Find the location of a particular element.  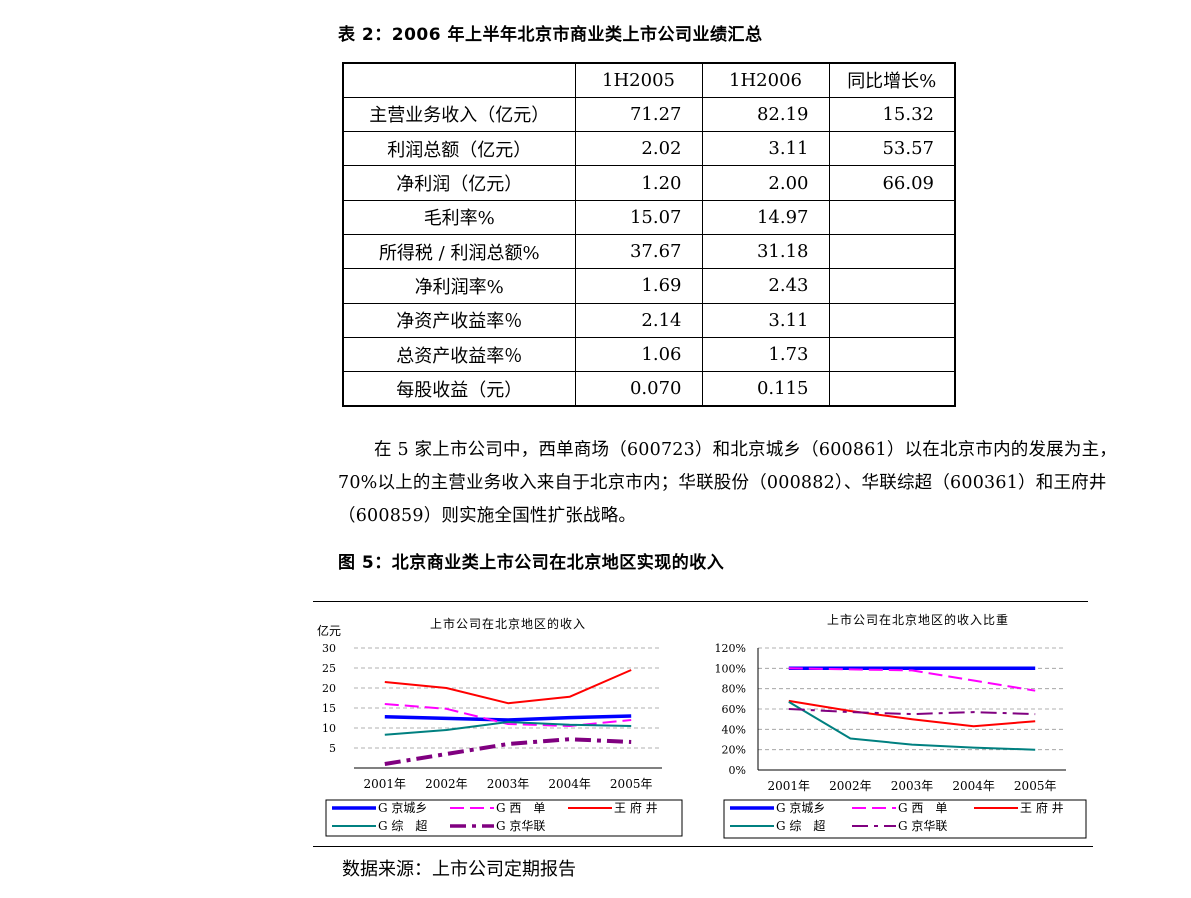

chart-title: 上市公司在北京地区的收入 is located at coordinates (508, 623).